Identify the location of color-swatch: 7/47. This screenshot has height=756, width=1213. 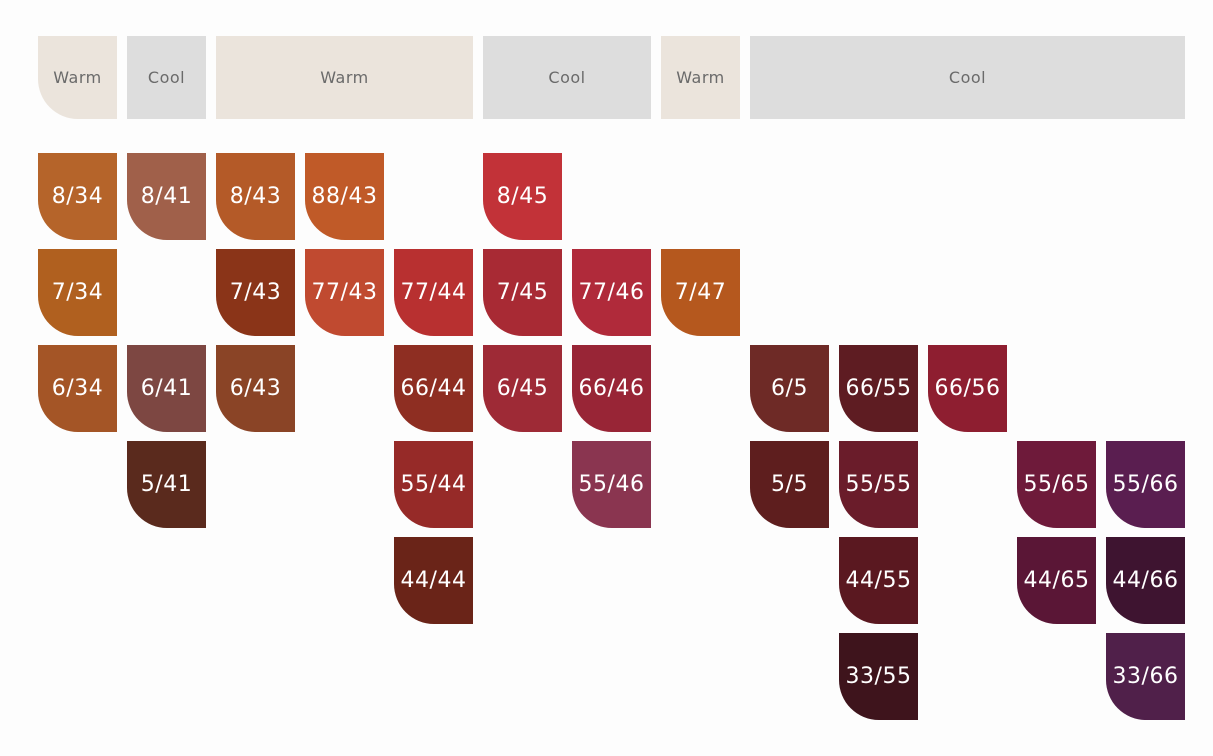
(700, 292).